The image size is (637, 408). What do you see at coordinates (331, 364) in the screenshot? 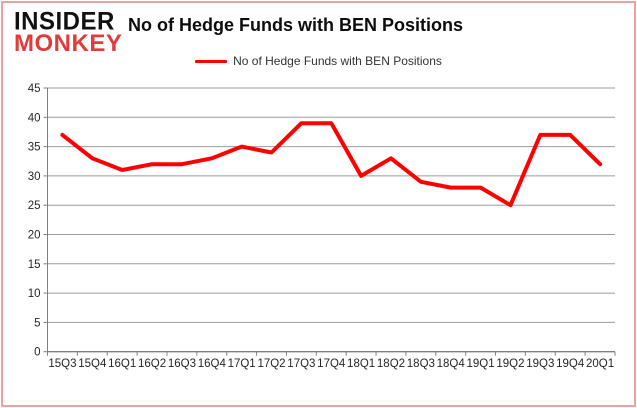
I see `x-tick-label: 17Q4` at bounding box center [331, 364].